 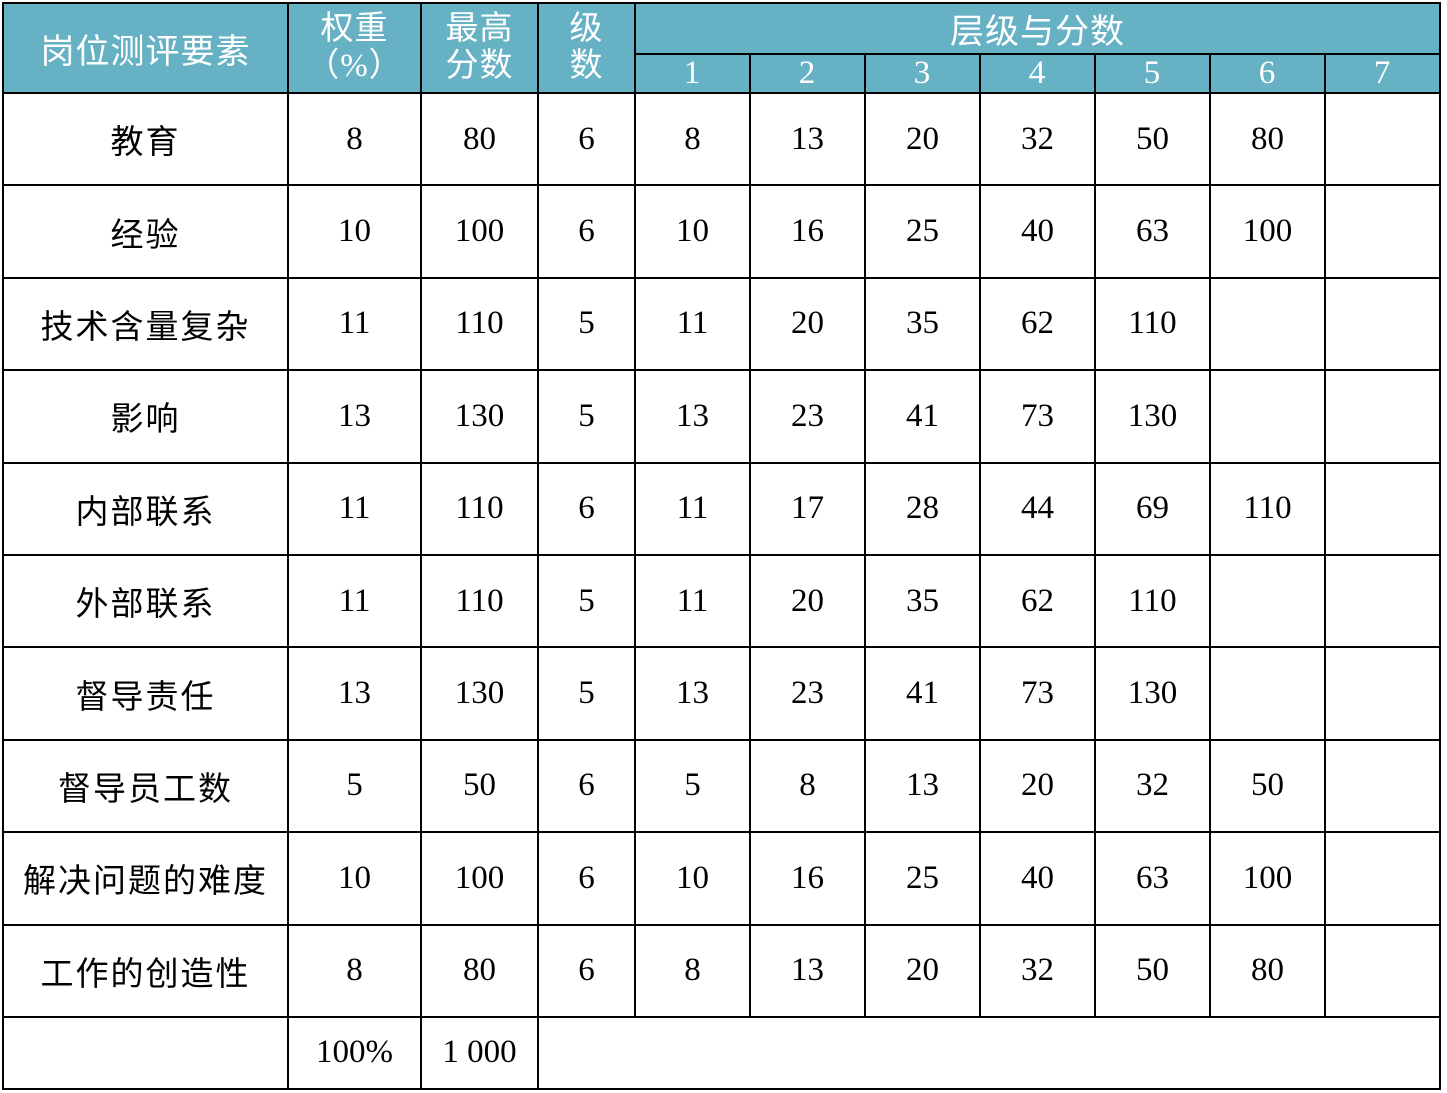 What do you see at coordinates (145, 416) in the screenshot?
I see `cell-factor: 影响` at bounding box center [145, 416].